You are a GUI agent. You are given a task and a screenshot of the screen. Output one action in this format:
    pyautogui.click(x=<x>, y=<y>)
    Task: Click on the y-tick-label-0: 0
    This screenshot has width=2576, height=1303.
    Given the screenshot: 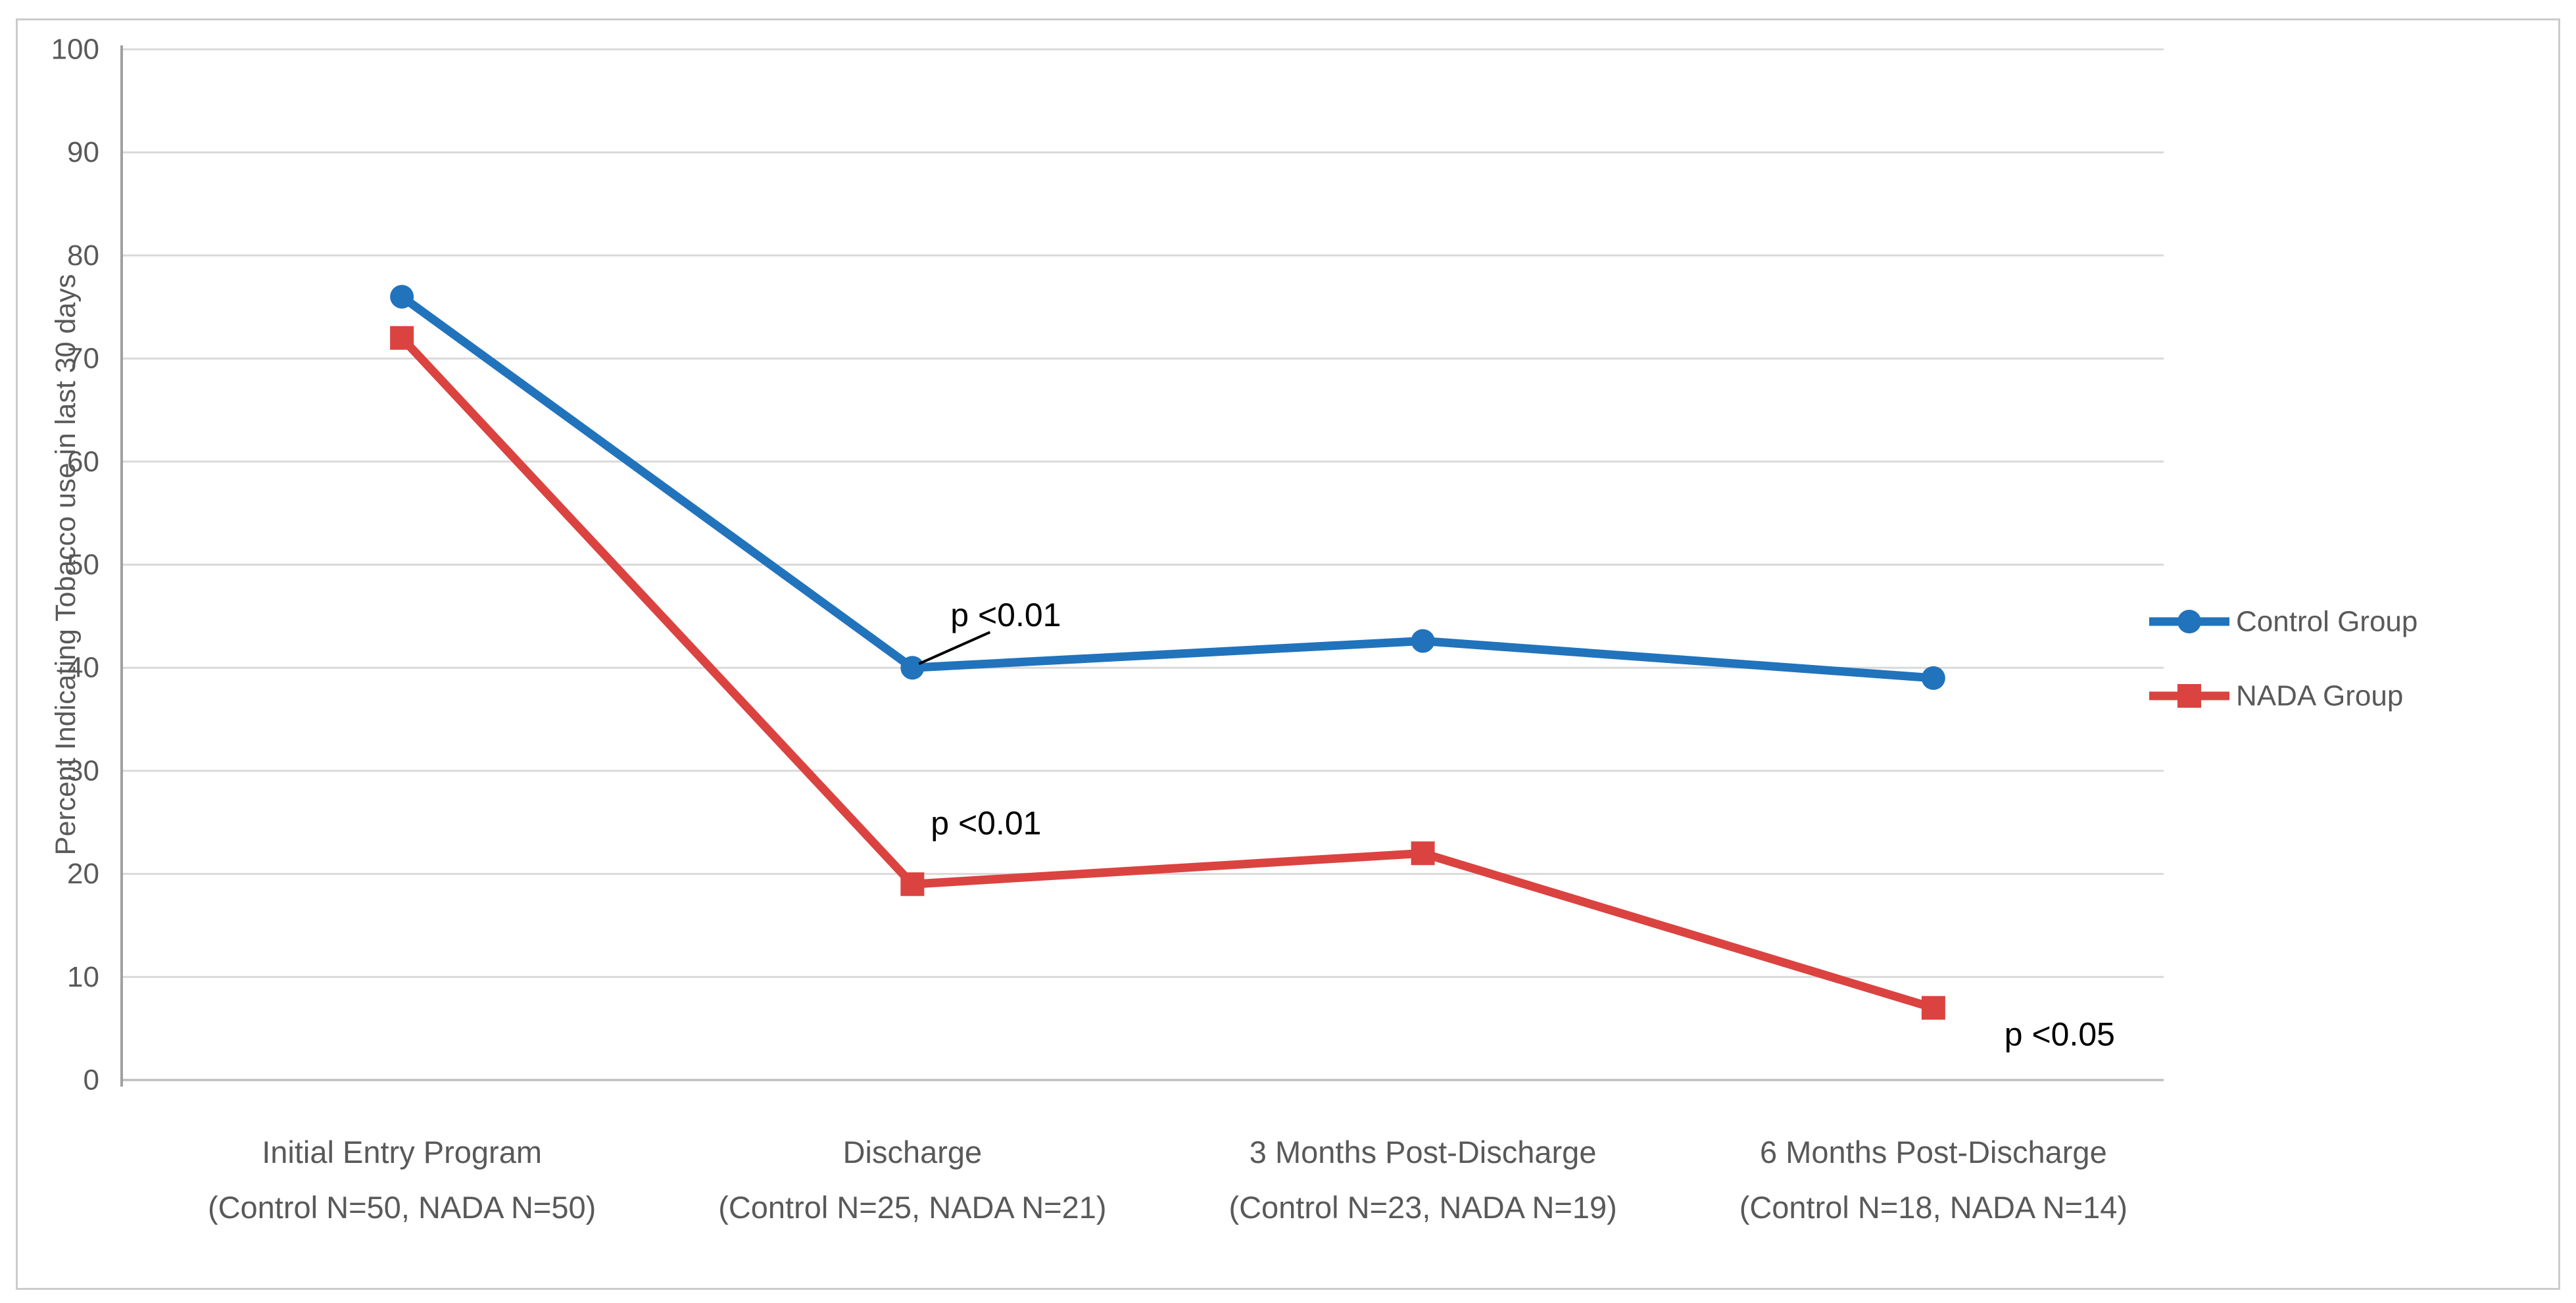 What is the action you would take?
    pyautogui.click(x=91, y=1080)
    